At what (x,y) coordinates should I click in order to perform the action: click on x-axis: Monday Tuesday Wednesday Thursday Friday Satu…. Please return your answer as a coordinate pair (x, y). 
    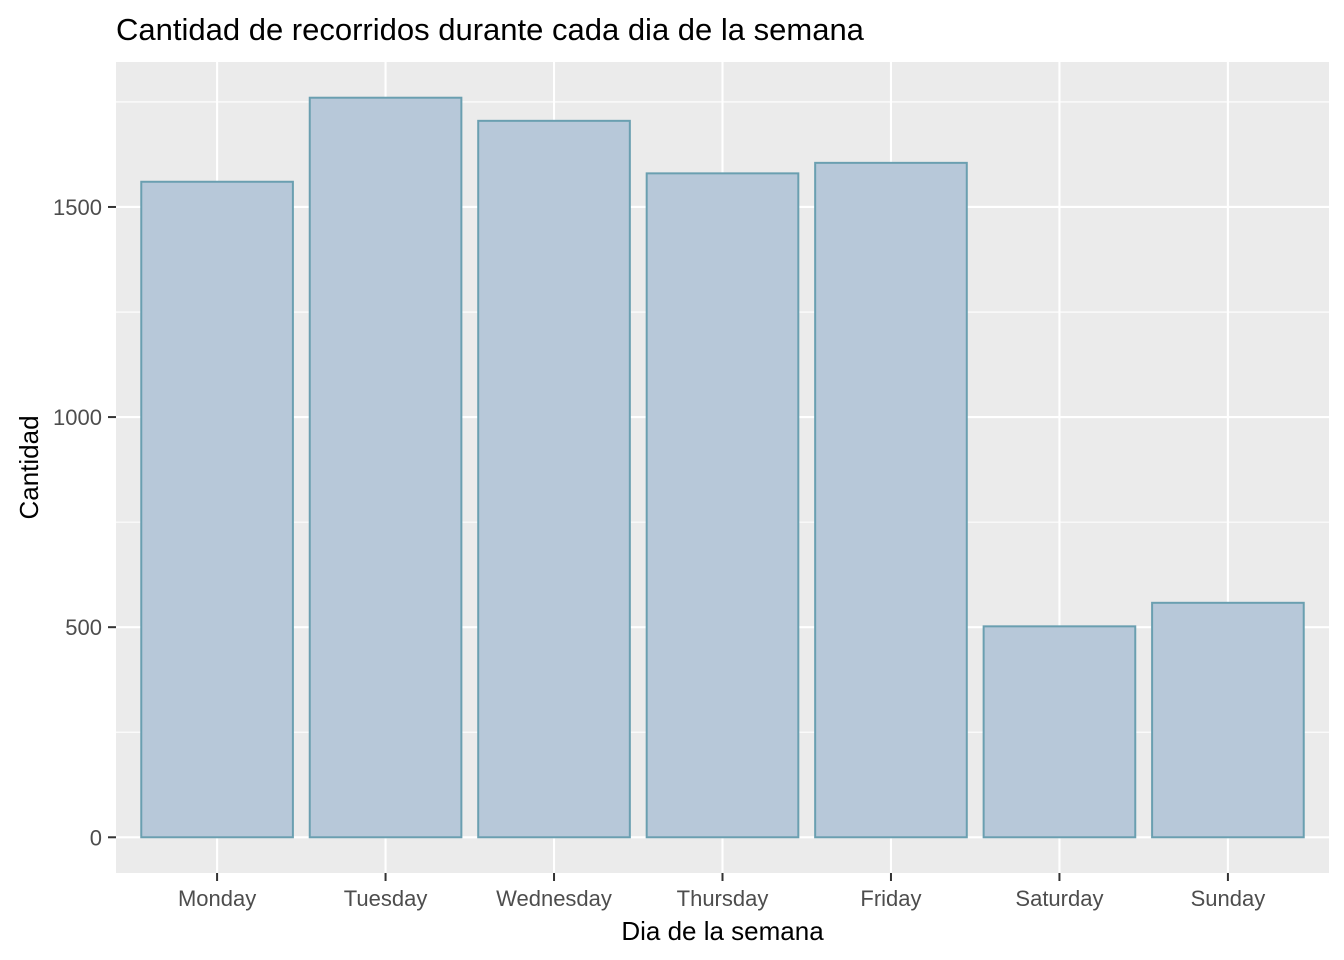
    Looking at the image, I should click on (721, 892).